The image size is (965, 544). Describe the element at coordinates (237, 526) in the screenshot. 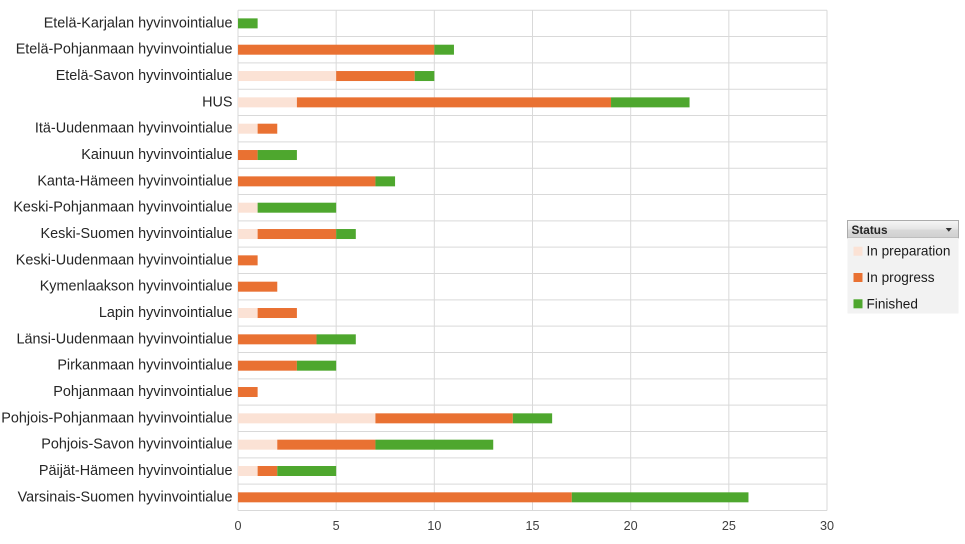

I see `svg-text: 0` at that location.